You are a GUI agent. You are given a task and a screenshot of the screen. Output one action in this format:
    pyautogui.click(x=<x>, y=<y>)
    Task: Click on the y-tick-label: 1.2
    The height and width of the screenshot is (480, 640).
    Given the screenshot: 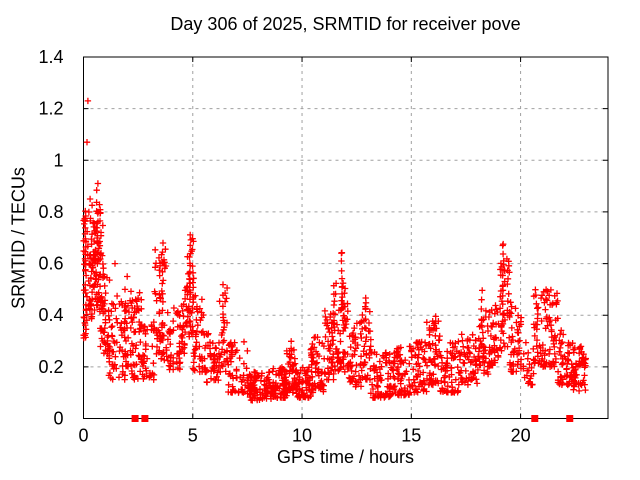 What is the action you would take?
    pyautogui.click(x=50, y=109)
    